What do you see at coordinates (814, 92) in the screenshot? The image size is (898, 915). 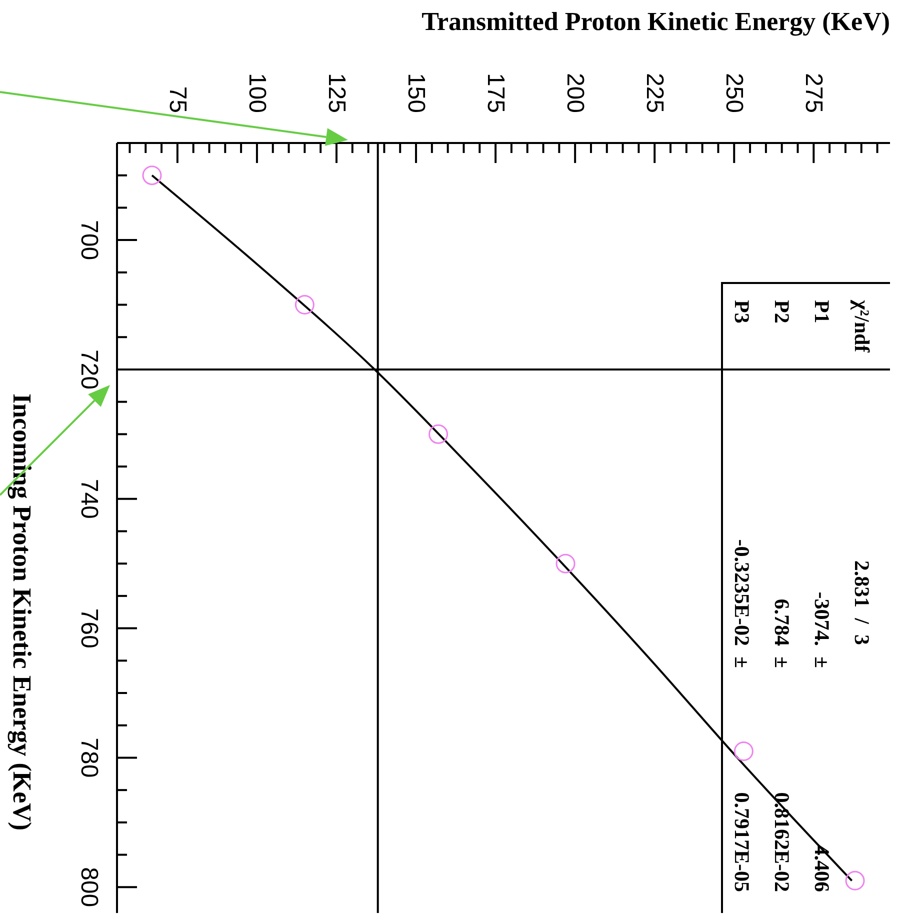 I see `x-tick-label: 275` at bounding box center [814, 92].